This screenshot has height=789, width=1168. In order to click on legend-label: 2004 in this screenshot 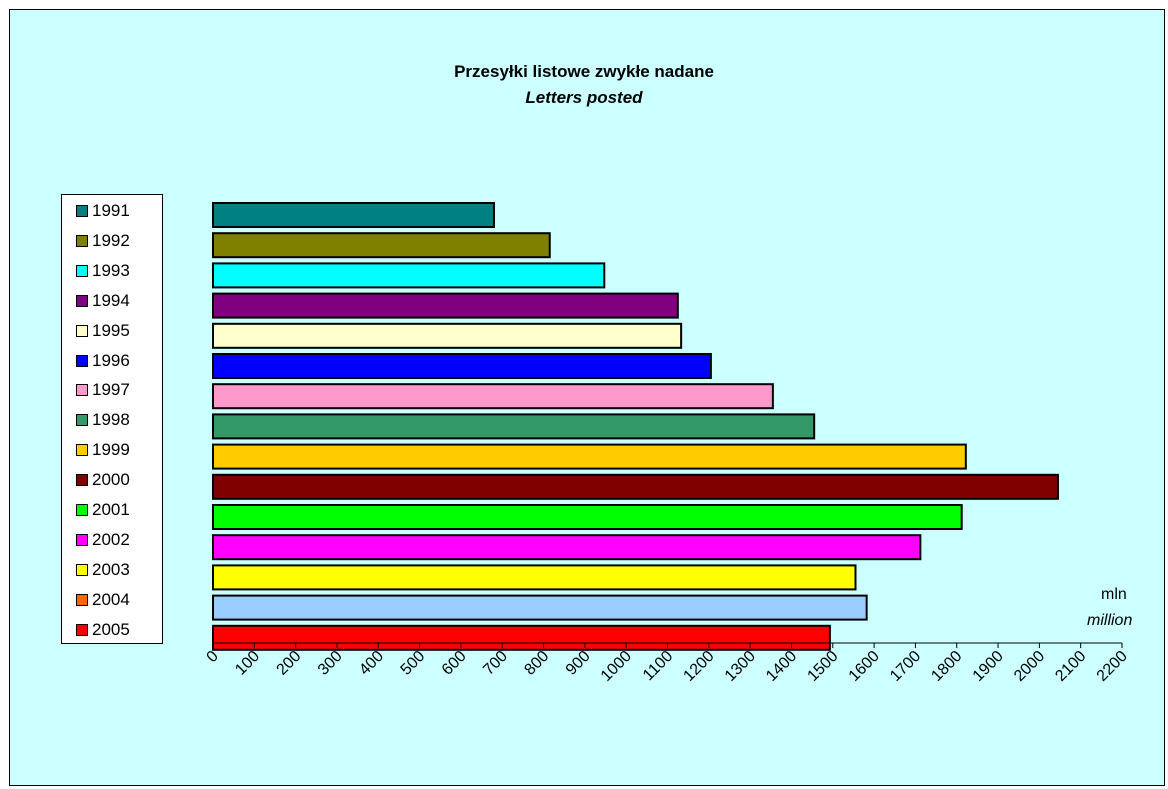, I will do `click(111, 599)`.